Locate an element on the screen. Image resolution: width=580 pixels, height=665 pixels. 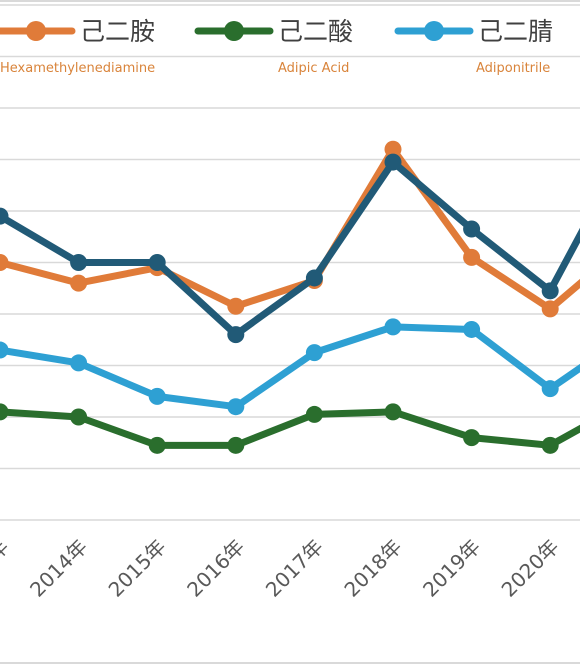
legend-label: 己二胺 is located at coordinates (117, 31).